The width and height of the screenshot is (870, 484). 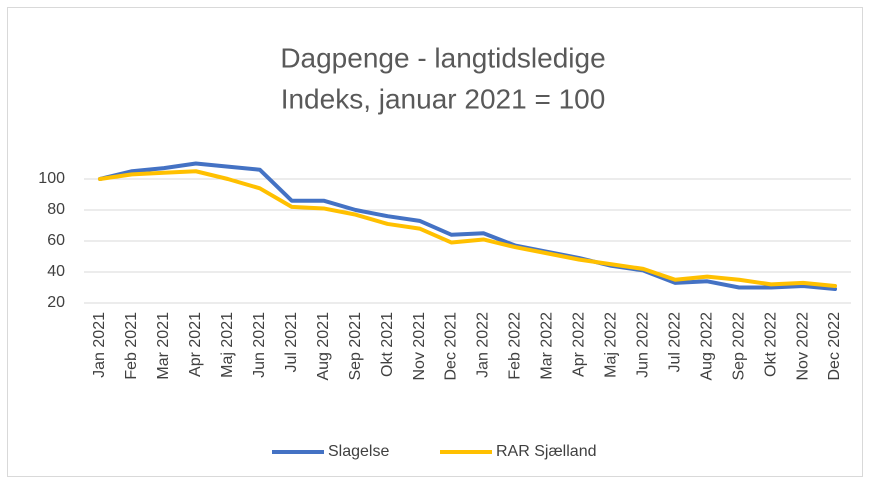 What do you see at coordinates (323, 346) in the screenshot?
I see `x-tick-label: Aug 2021` at bounding box center [323, 346].